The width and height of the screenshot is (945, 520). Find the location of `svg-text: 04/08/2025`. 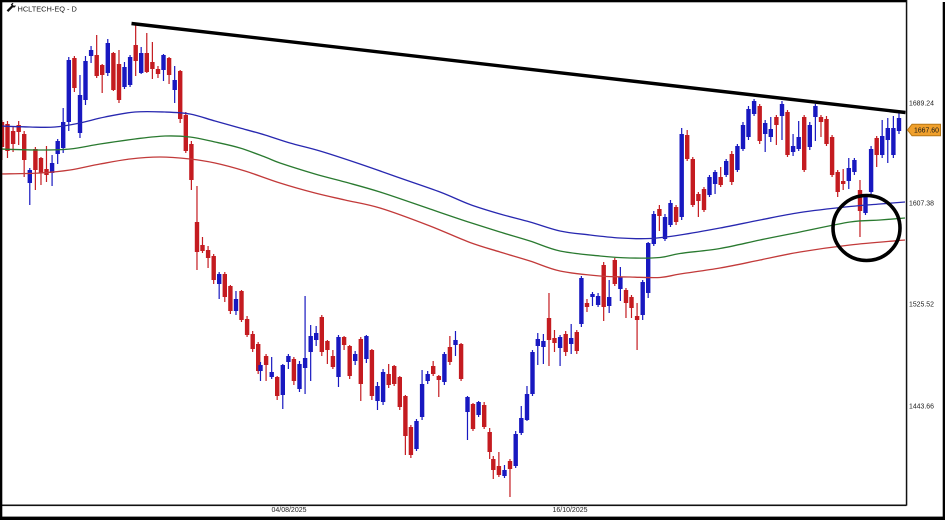

svg-text: 04/08/2025 is located at coordinates (288, 510).